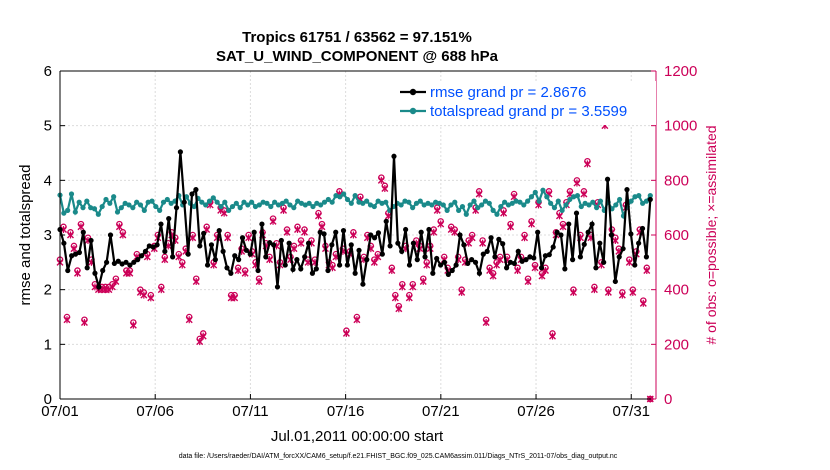 The image size is (830, 470). What do you see at coordinates (536, 411) in the screenshot?
I see `x-tick-label: 07/26` at bounding box center [536, 411].